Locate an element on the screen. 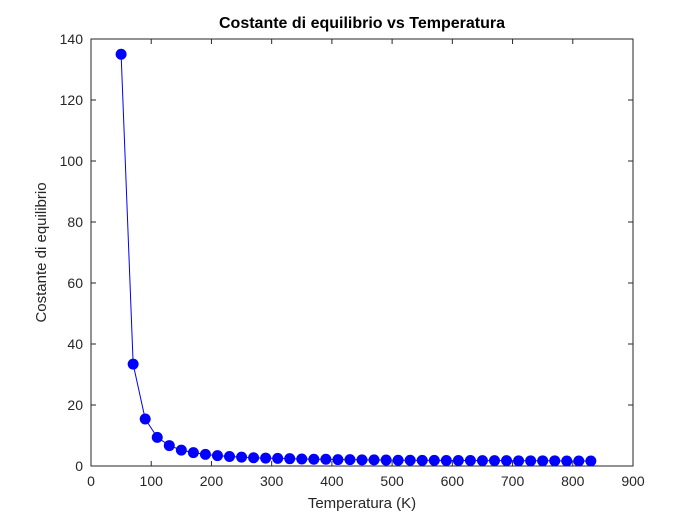 The width and height of the screenshot is (700, 525). x-axis-title: Temperatura (K) is located at coordinates (362, 503).